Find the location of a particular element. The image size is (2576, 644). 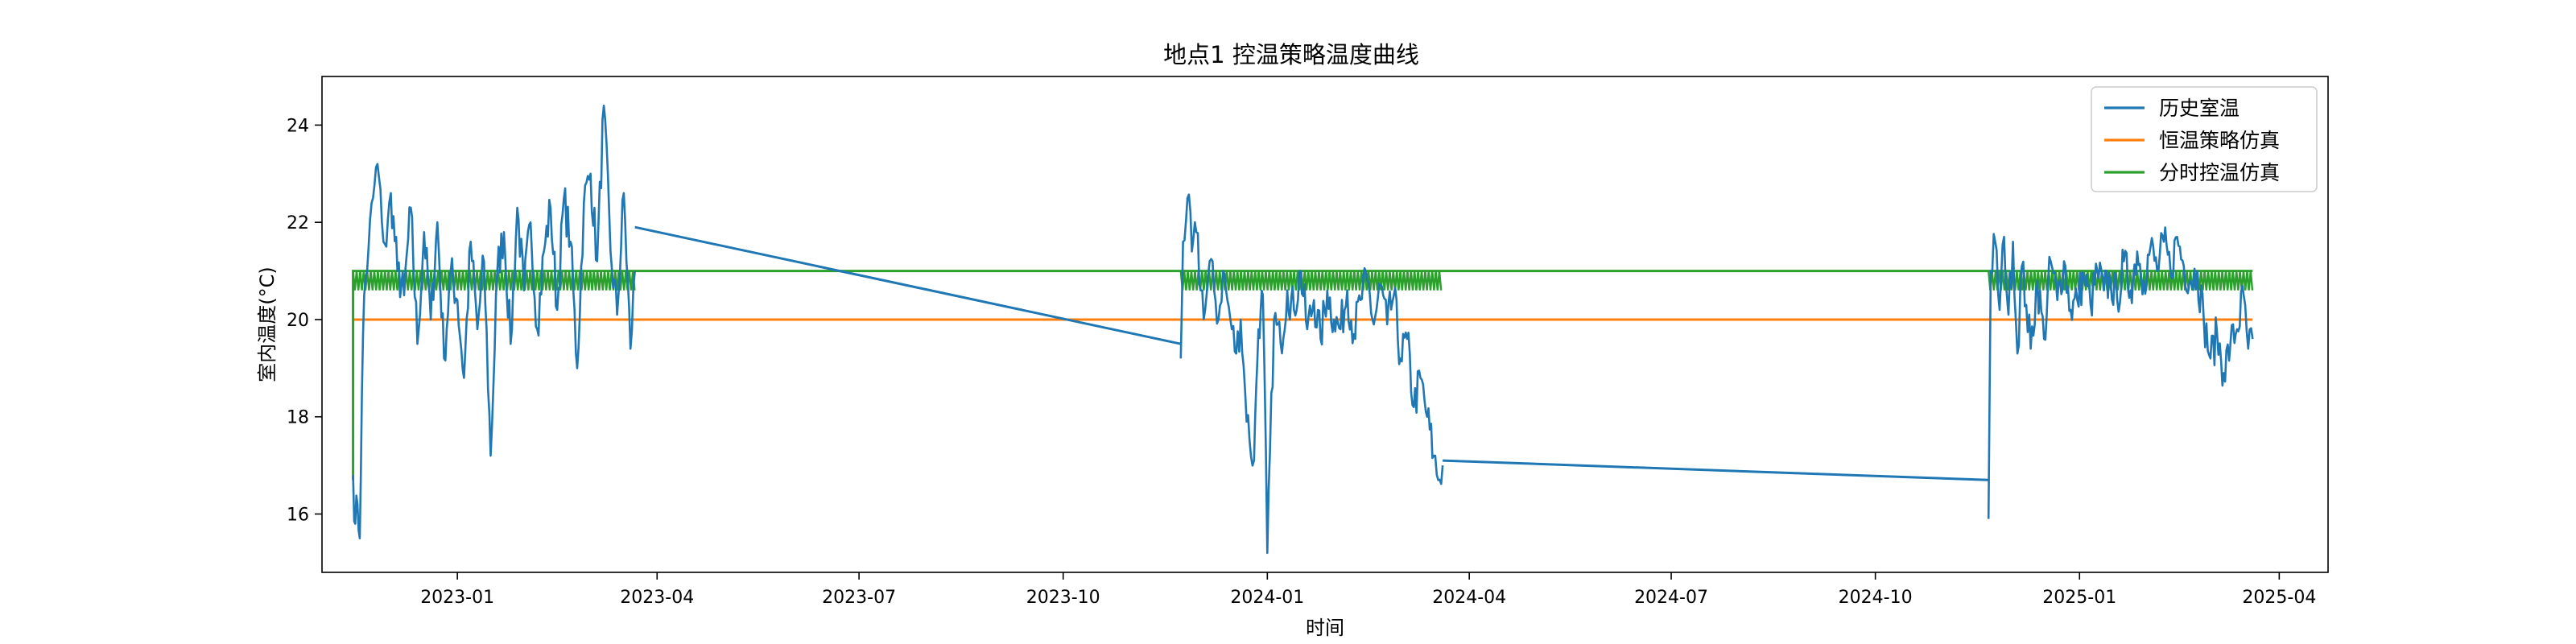

chart-title: 地点1 控温策略温度曲线 is located at coordinates (1291, 54).